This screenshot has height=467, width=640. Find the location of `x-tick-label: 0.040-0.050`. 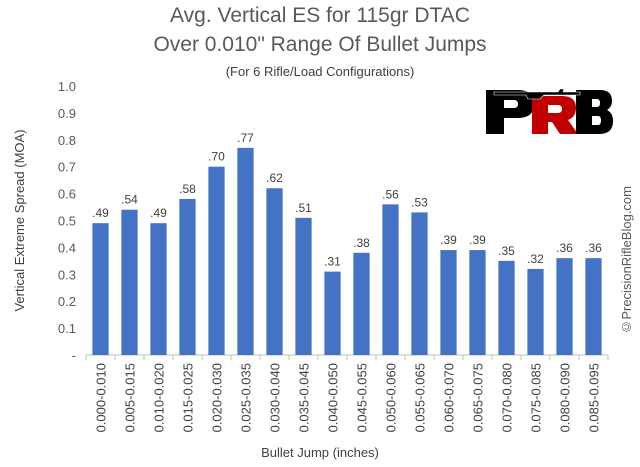

x-tick-label: 0.040-0.050 is located at coordinates (333, 397).